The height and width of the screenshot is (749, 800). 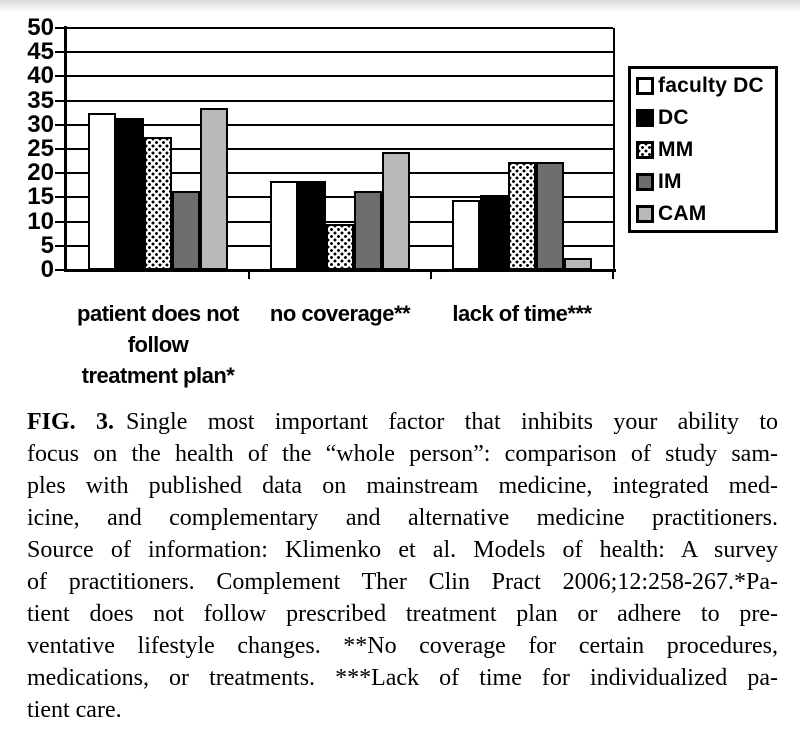 What do you see at coordinates (705, 182) in the screenshot?
I see `legend-item: IM` at bounding box center [705, 182].